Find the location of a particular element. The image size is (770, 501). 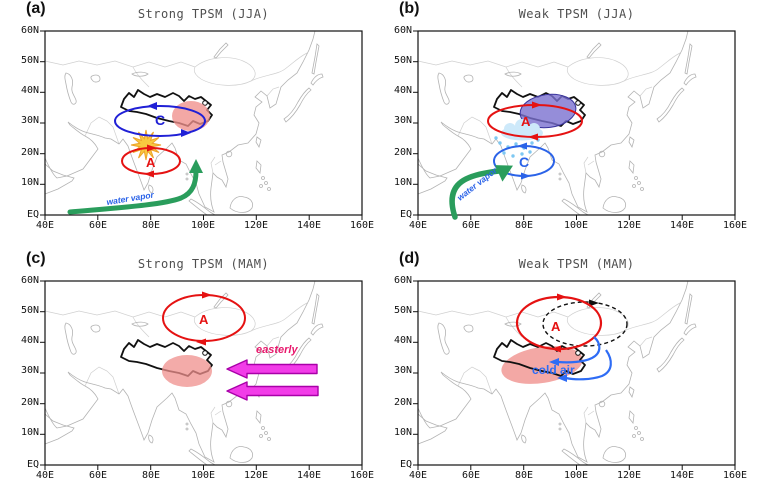

warm-anomaly-shading is located at coordinates (187, 371).